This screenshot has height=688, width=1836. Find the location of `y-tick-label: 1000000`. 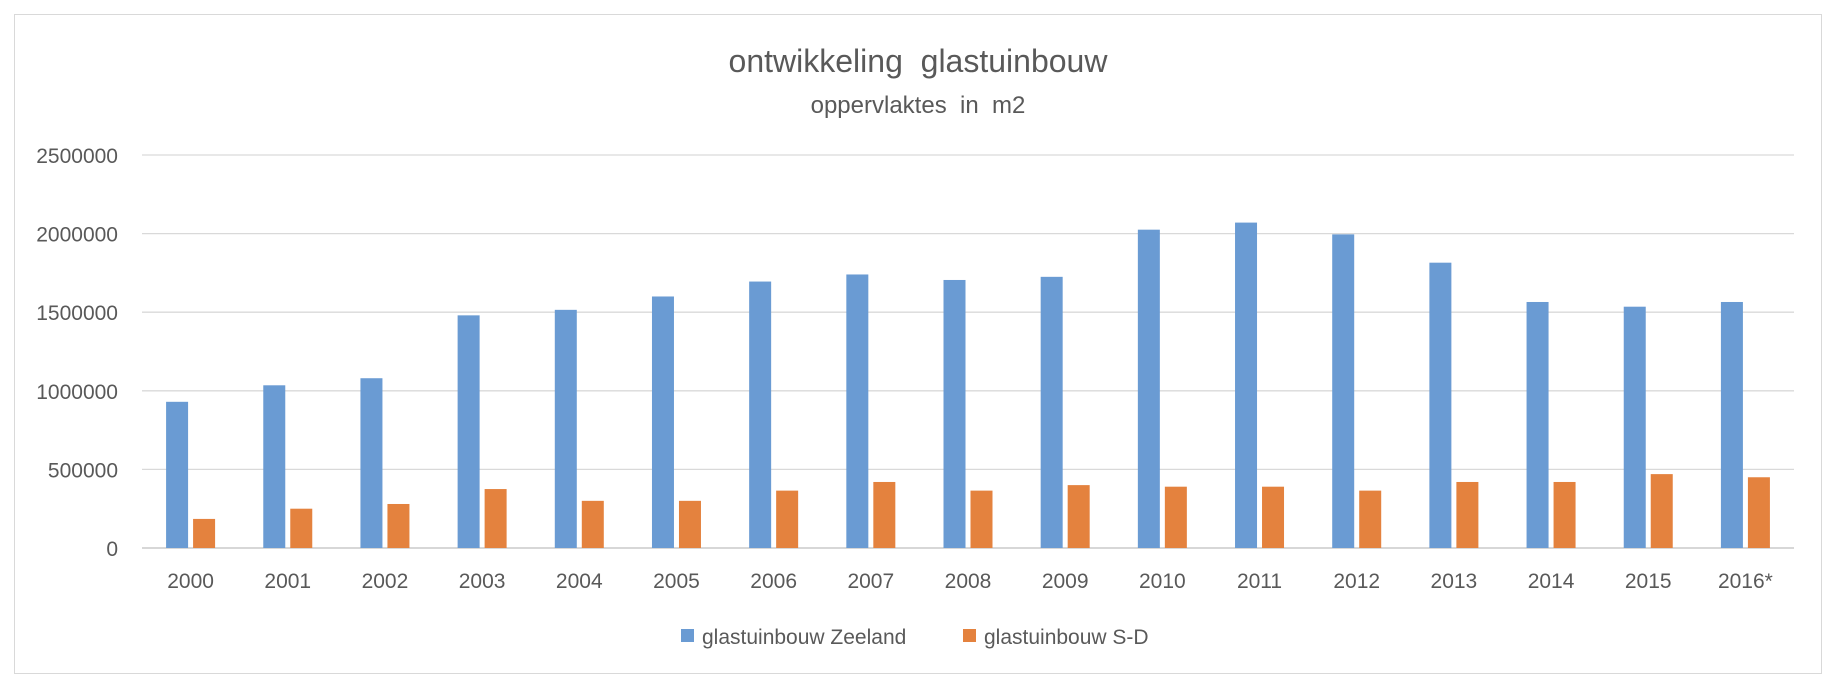

y-tick-label: 1000000 is located at coordinates (77, 392).